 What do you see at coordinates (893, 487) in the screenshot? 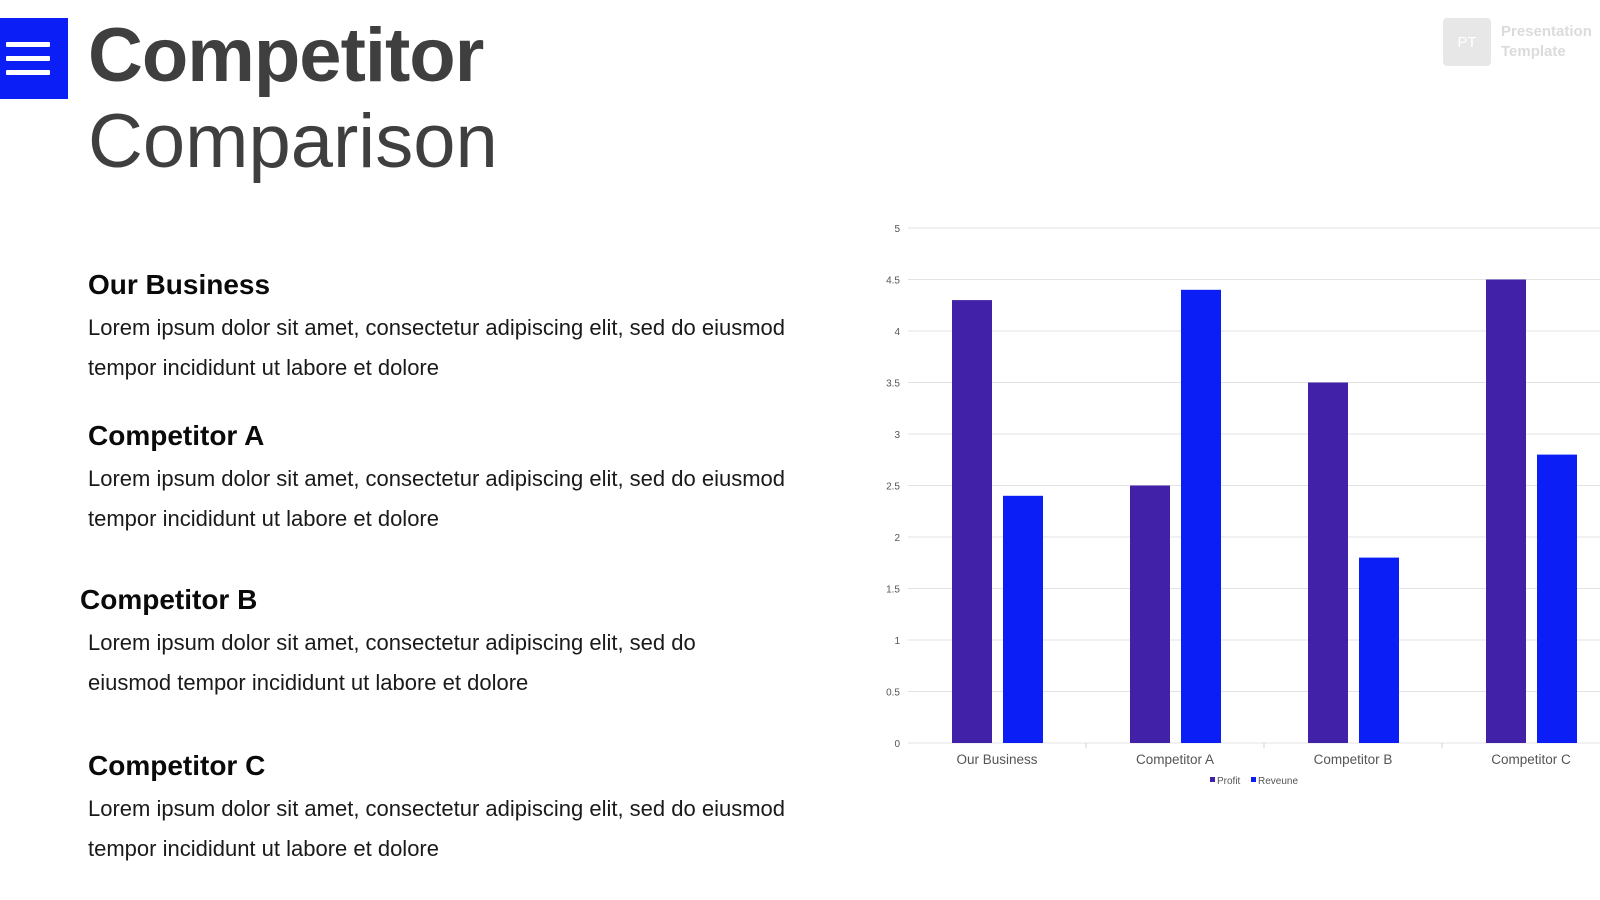
I see `y-tick-label: 2.5` at bounding box center [893, 487].